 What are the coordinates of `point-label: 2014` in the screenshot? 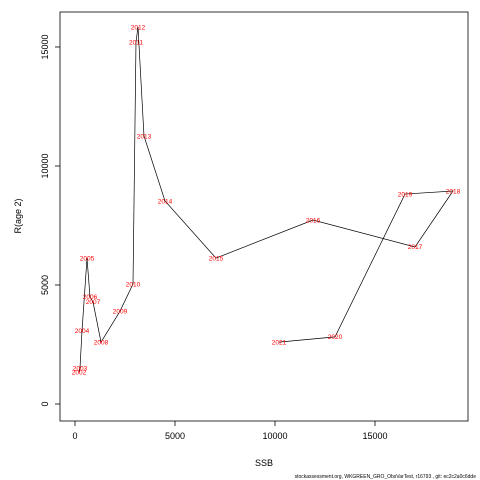 It's located at (165, 201).